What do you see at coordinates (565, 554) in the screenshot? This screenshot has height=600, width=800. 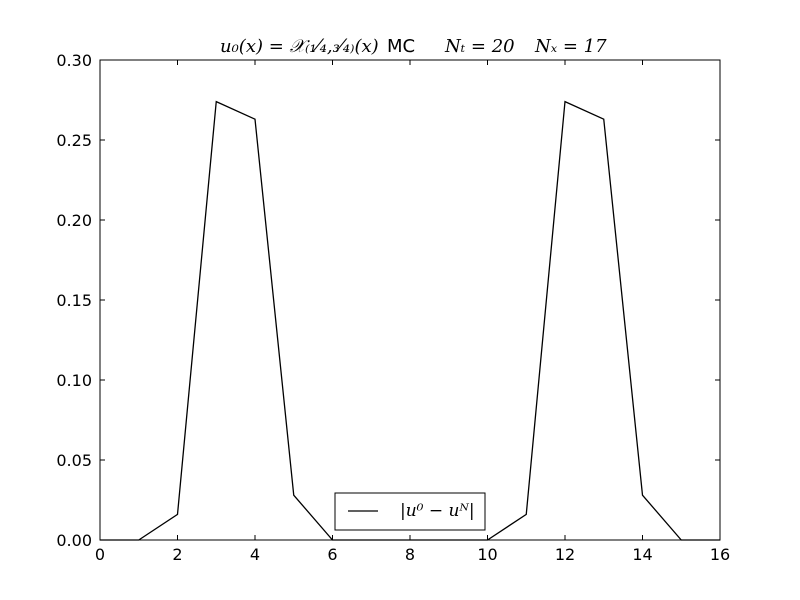 I see `x-tick-label: 12` at bounding box center [565, 554].